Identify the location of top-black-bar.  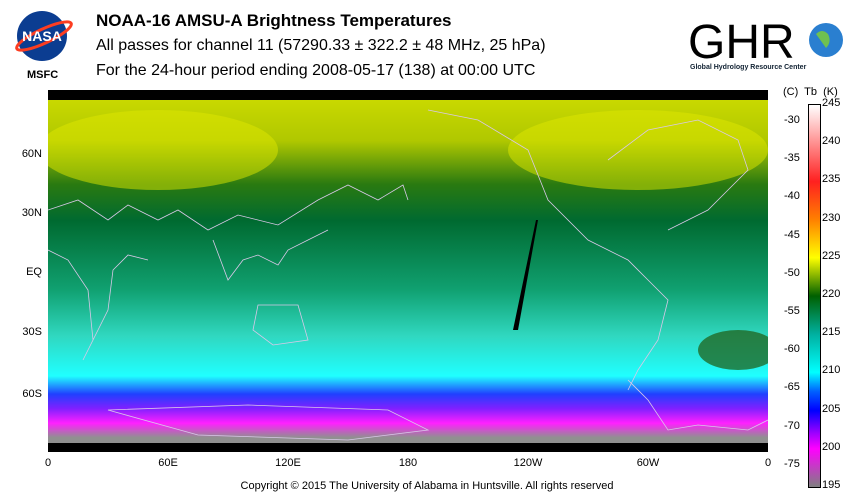
(408, 95).